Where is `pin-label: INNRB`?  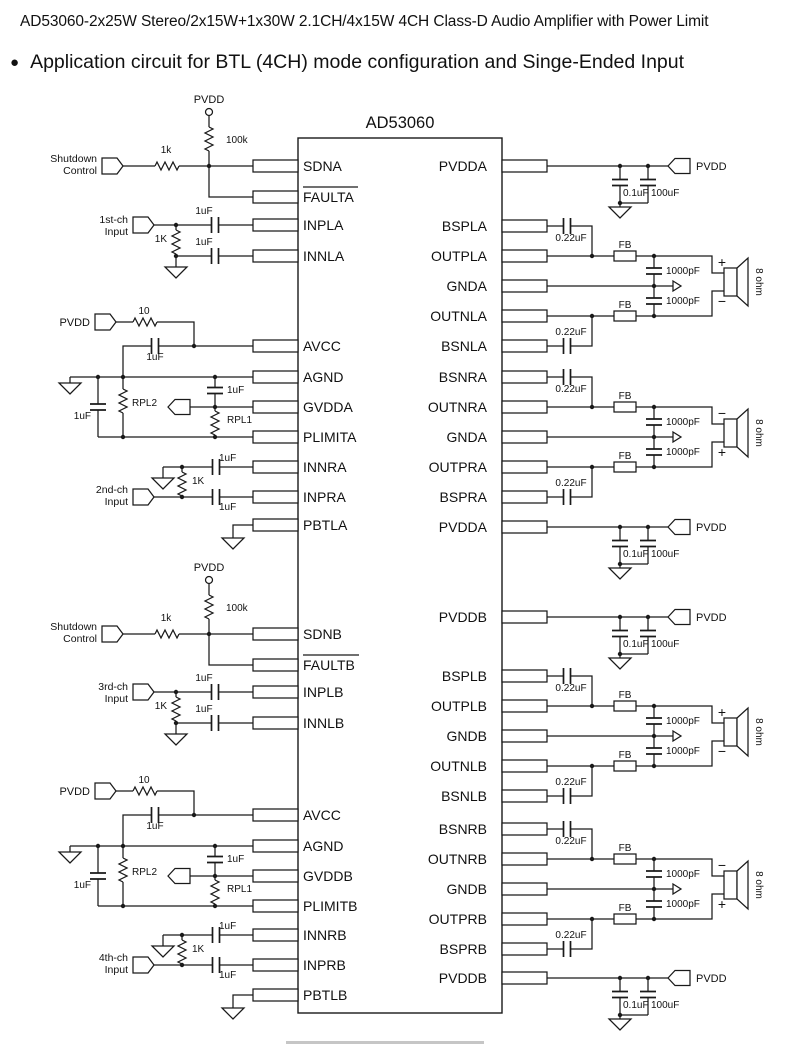 pin-label: INNRB is located at coordinates (325, 935).